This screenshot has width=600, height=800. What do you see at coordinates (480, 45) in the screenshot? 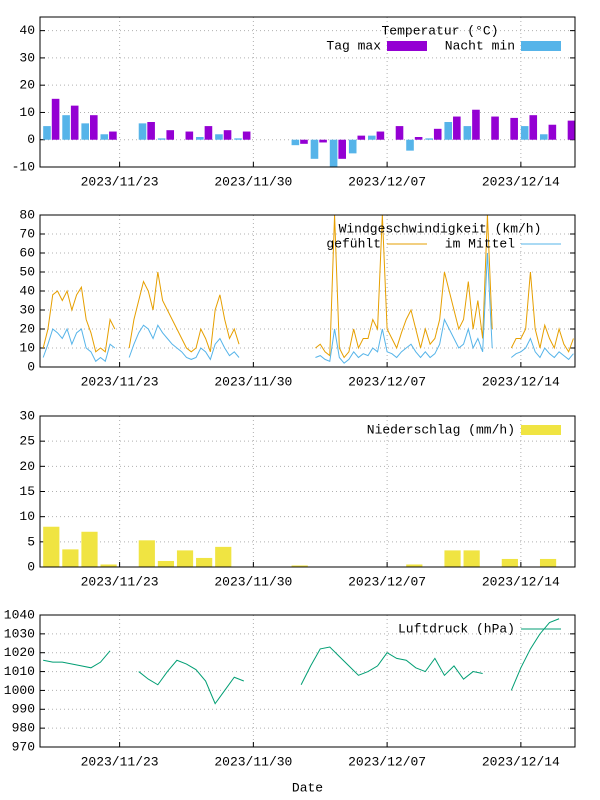
I see `legend-label: Nacht min` at bounding box center [480, 45].